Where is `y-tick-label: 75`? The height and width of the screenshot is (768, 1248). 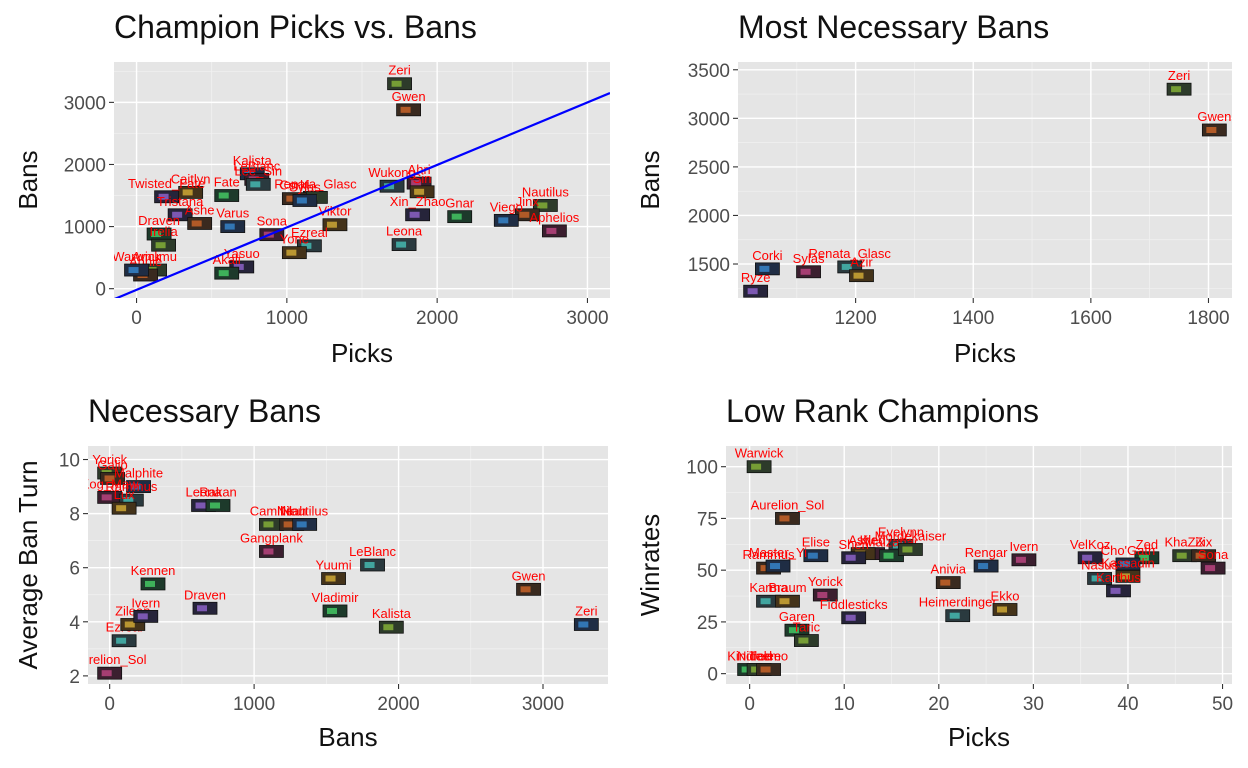 y-tick-label: 75 is located at coordinates (707, 519).